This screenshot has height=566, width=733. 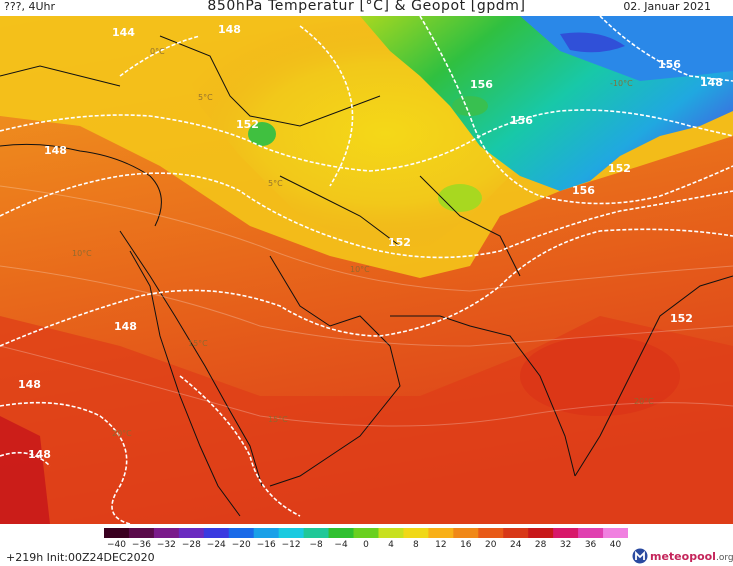 I want to click on colorbar-tick-label: 36, so click(x=590, y=545).